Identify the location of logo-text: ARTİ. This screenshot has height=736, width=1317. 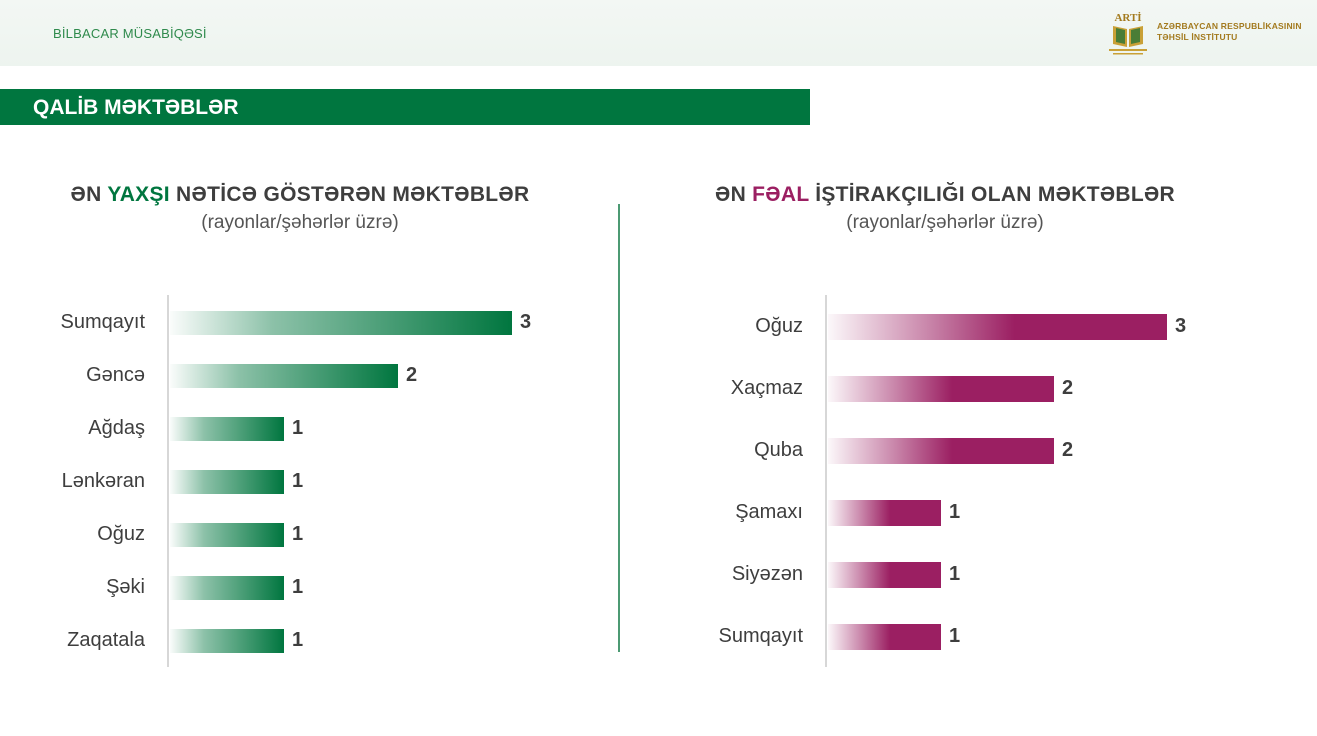
(1127, 18).